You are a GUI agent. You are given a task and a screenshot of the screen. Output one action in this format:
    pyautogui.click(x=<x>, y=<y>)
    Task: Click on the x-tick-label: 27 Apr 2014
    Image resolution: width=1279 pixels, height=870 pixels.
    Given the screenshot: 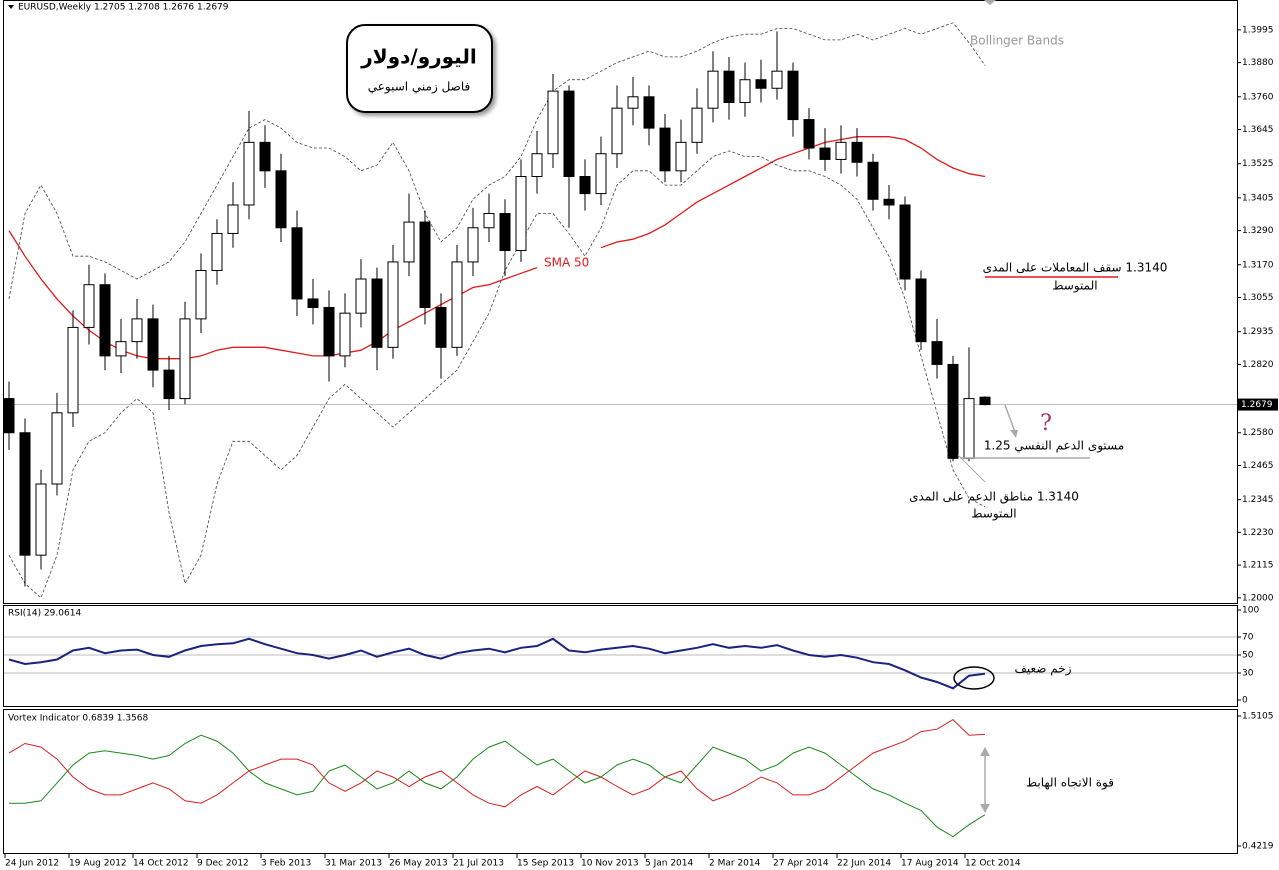 What is the action you would take?
    pyautogui.click(x=801, y=864)
    